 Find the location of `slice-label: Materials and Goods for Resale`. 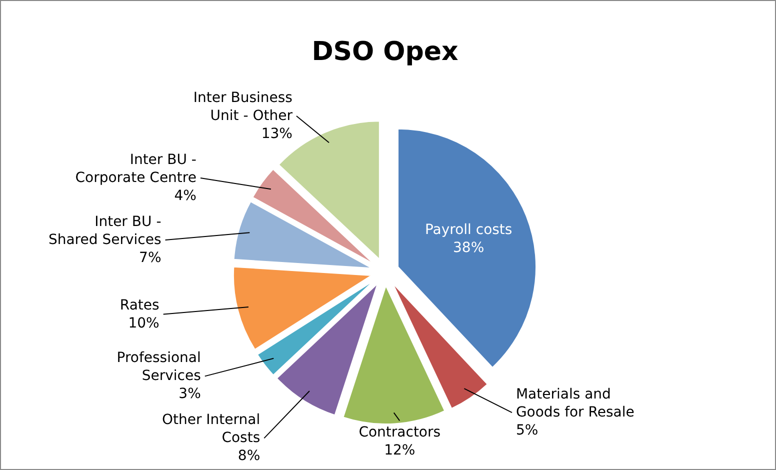

slice-label: Materials and Goods for Resale is located at coordinates (575, 403).